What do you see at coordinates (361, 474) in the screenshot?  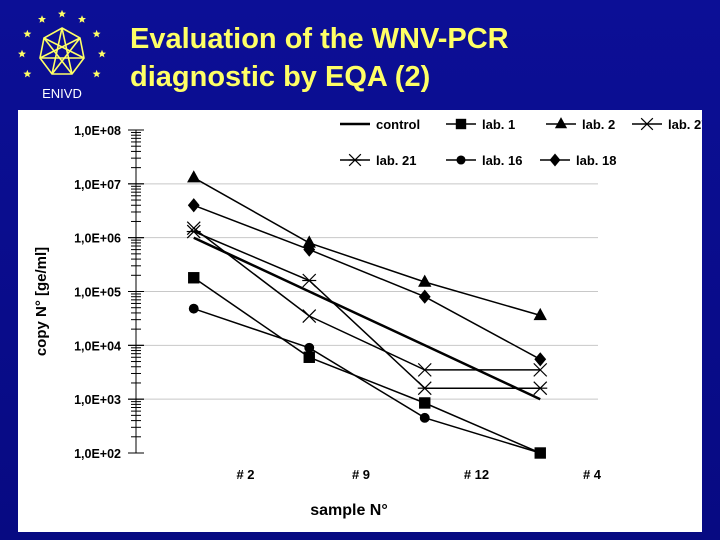 I see `x-tick-label: # 9` at bounding box center [361, 474].